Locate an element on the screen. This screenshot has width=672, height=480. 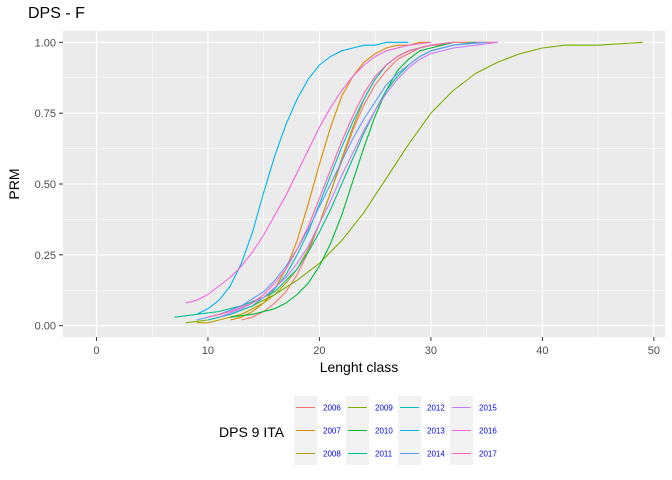
y-tick-label: 1.00 is located at coordinates (45, 43).